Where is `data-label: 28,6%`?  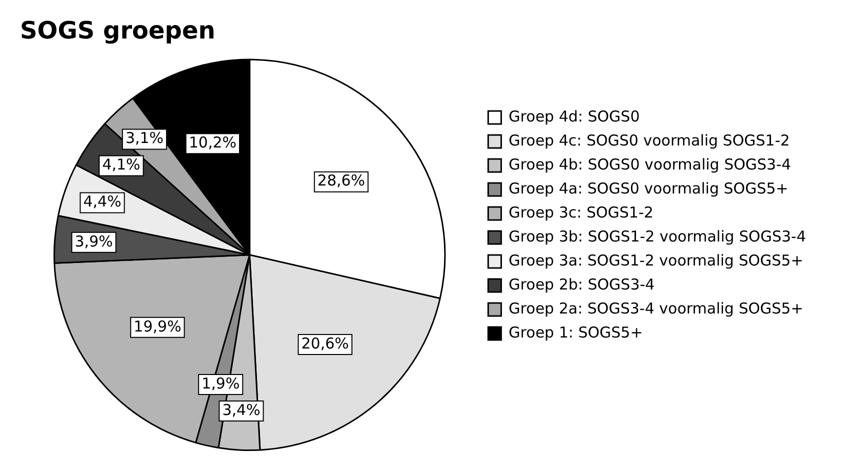
data-label: 28,6% is located at coordinates (341, 181).